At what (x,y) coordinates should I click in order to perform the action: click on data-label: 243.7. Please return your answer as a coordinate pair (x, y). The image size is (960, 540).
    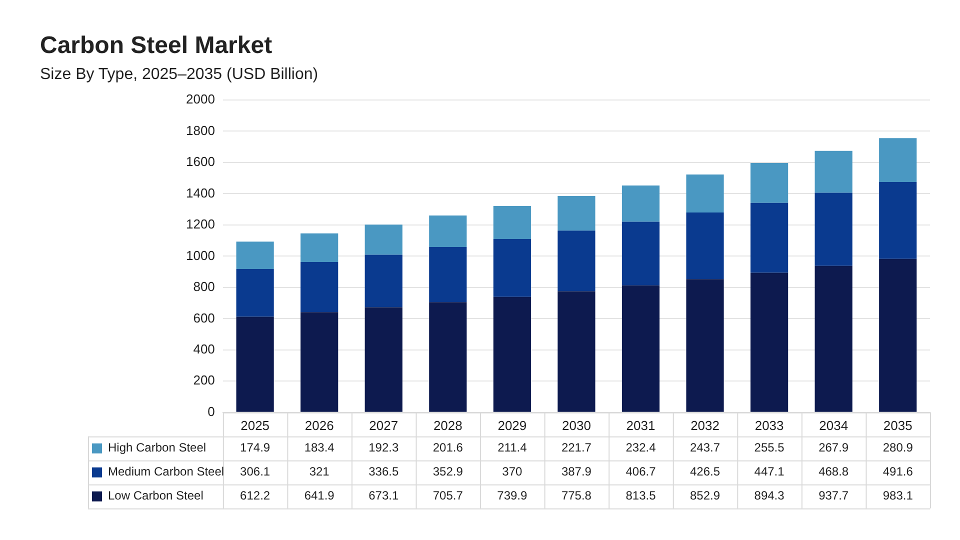
    Looking at the image, I should click on (705, 447).